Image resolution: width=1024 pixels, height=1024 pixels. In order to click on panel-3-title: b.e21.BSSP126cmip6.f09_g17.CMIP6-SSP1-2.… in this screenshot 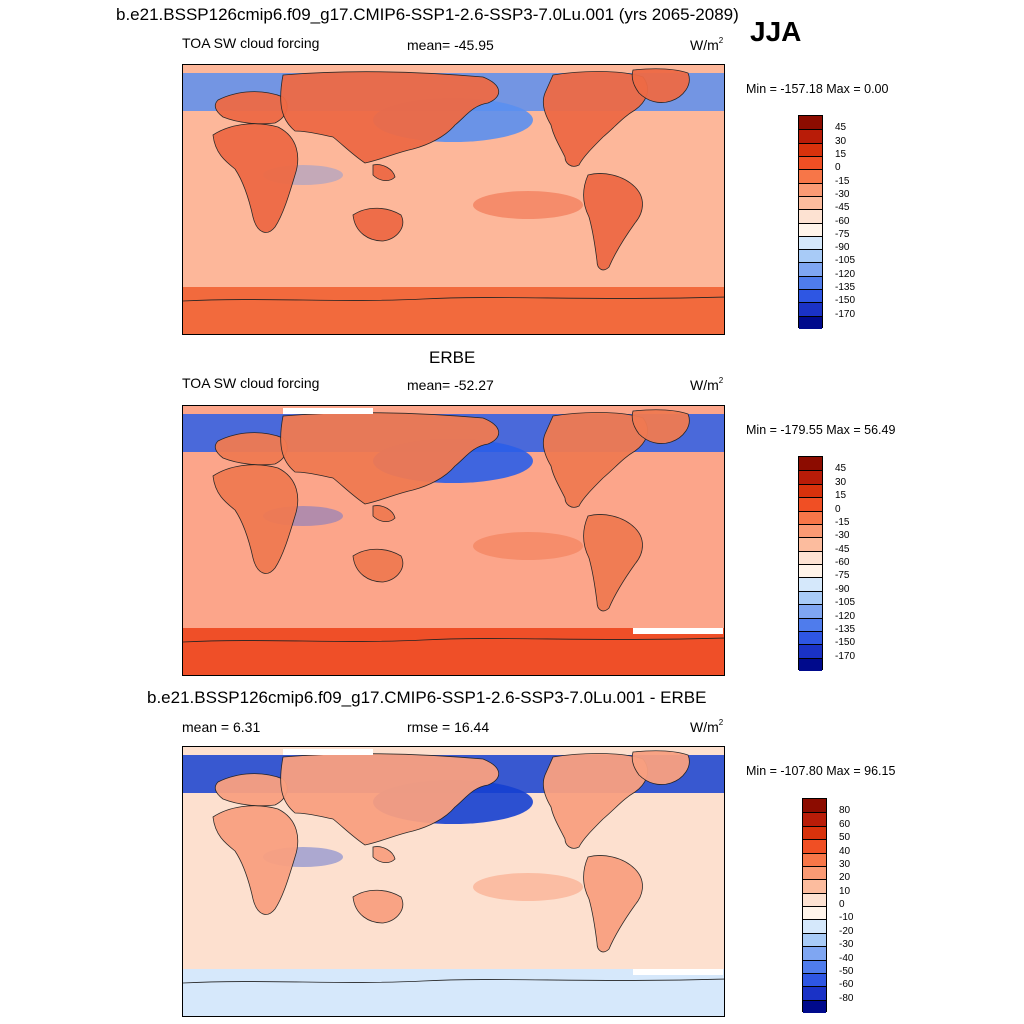, I will do `click(427, 697)`.